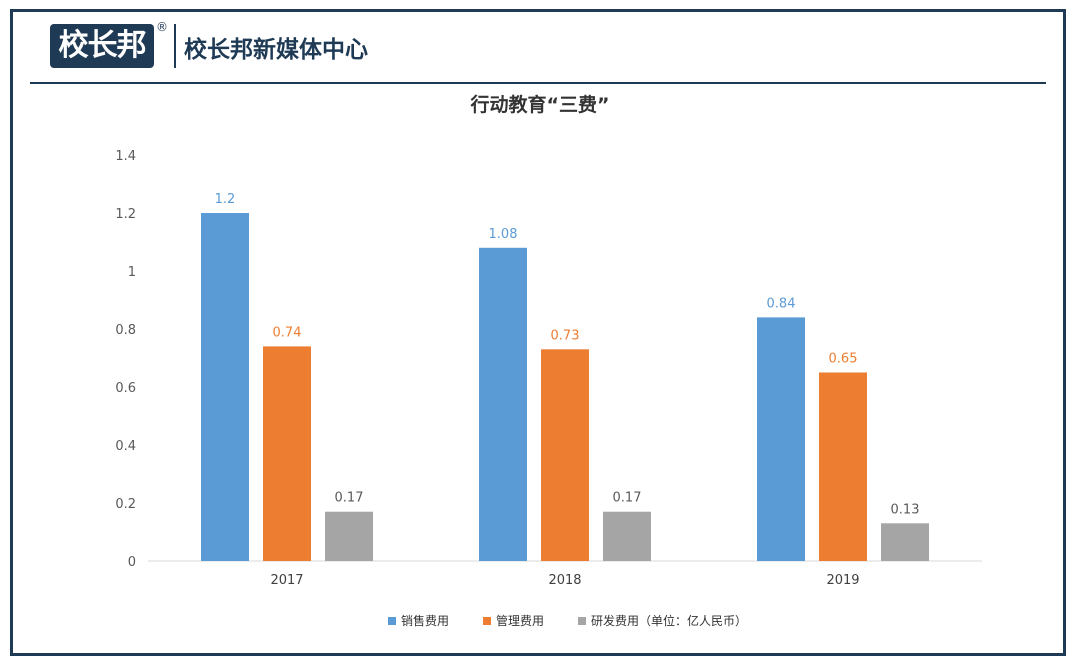 The height and width of the screenshot is (669, 1080). I want to click on header-divider, so click(175, 46).